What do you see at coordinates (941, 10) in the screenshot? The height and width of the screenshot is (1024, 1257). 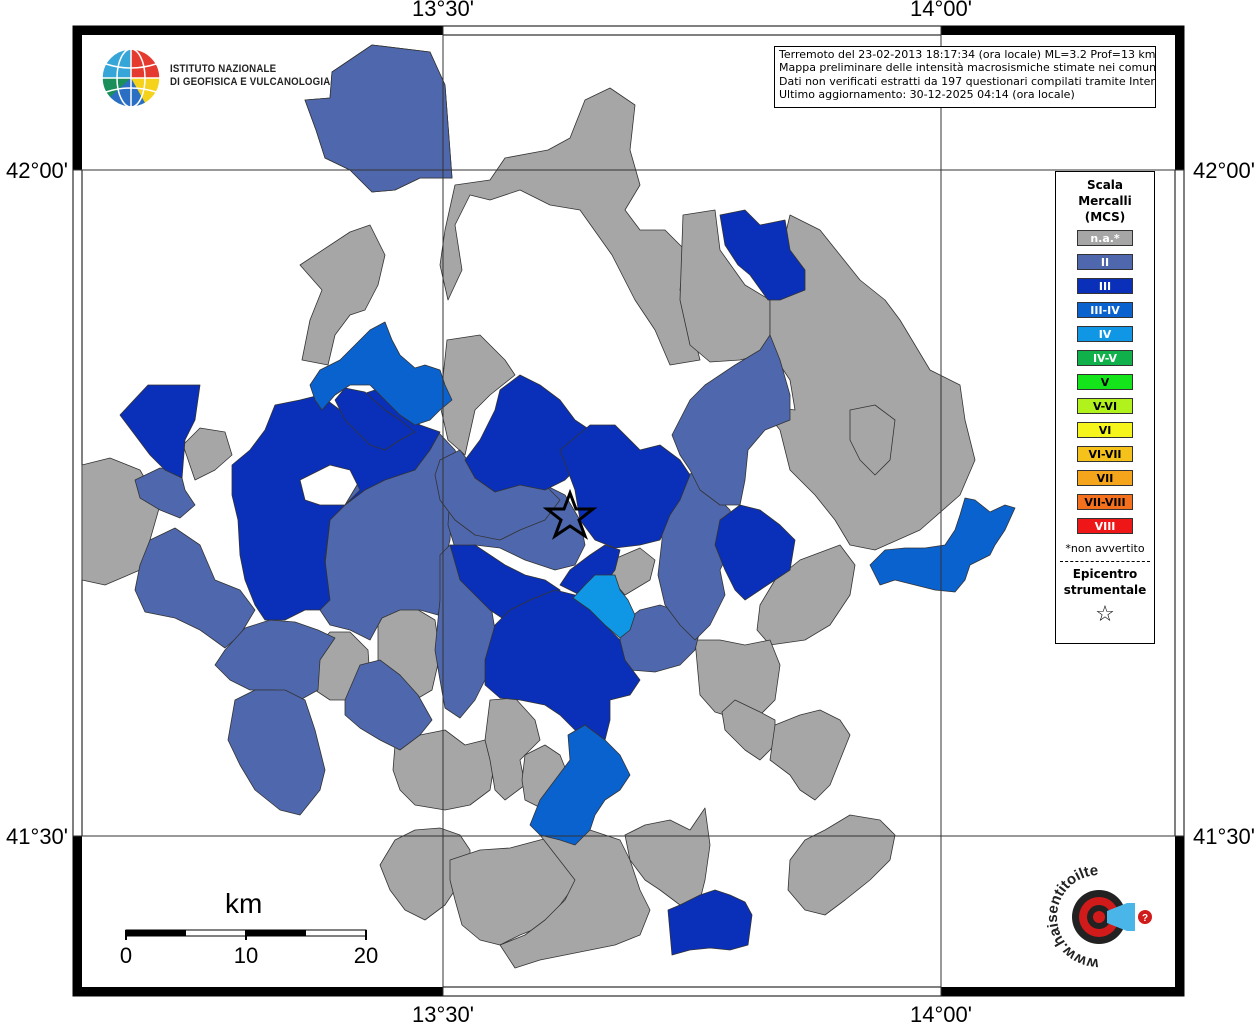 I see `lon-label-top-right: 14°00'` at bounding box center [941, 10].